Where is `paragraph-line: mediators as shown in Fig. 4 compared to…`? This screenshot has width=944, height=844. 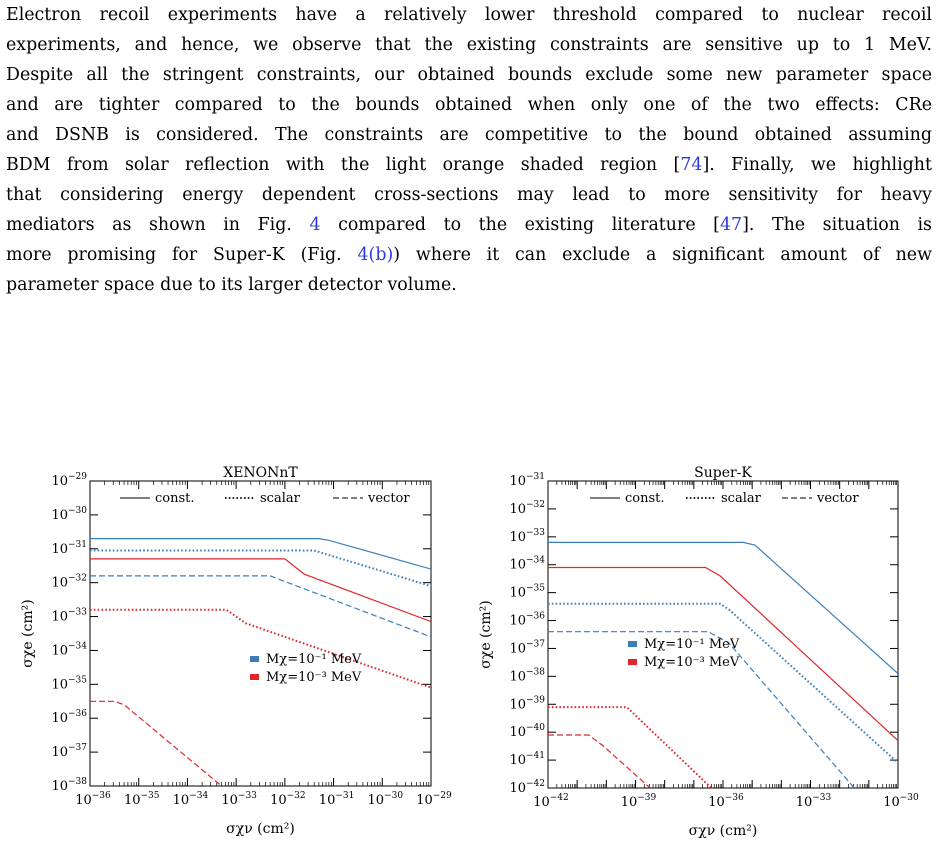 paragraph-line: mediators as shown in Fig. 4 compared to… is located at coordinates (469, 225).